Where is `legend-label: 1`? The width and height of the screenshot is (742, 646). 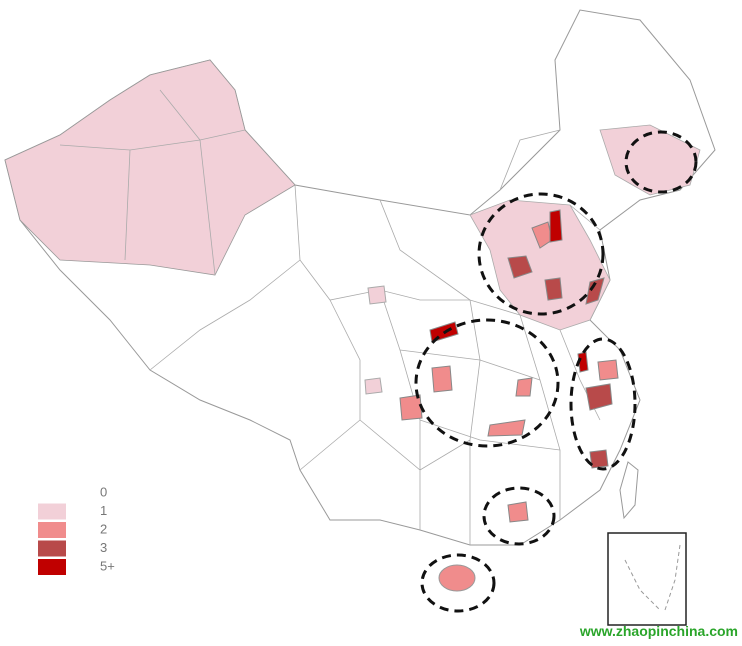
legend-label: 1 is located at coordinates (103, 510).